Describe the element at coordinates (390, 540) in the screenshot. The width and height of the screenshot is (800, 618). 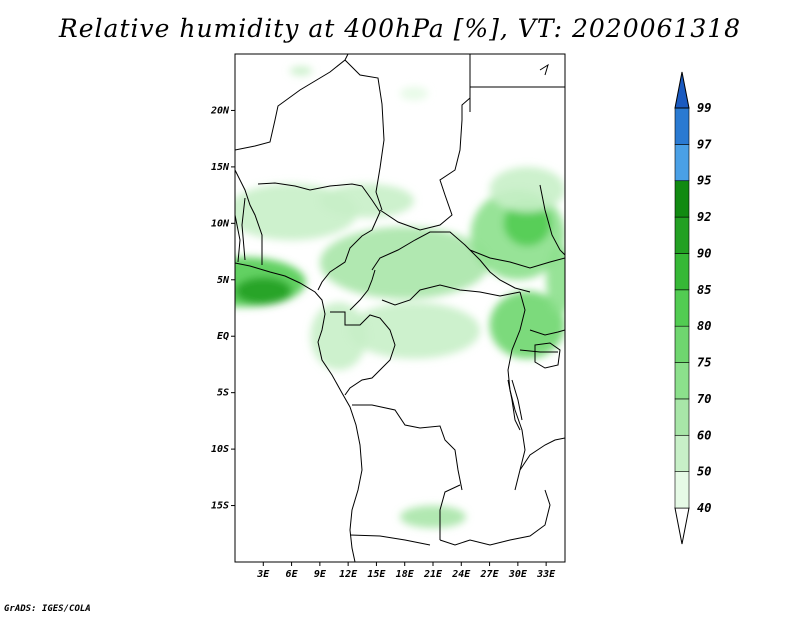
I see `border-angola-south` at that location.